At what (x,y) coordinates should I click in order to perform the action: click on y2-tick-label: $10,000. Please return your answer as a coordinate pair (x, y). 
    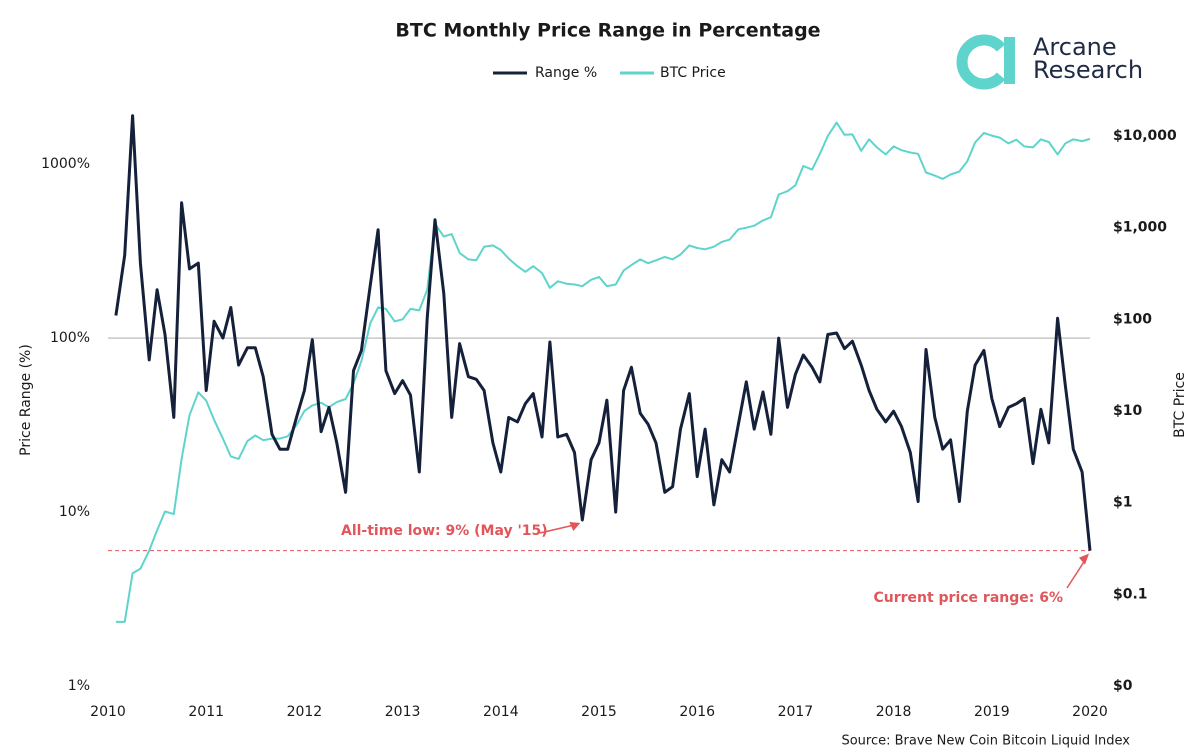
    Looking at the image, I should click on (1145, 136).